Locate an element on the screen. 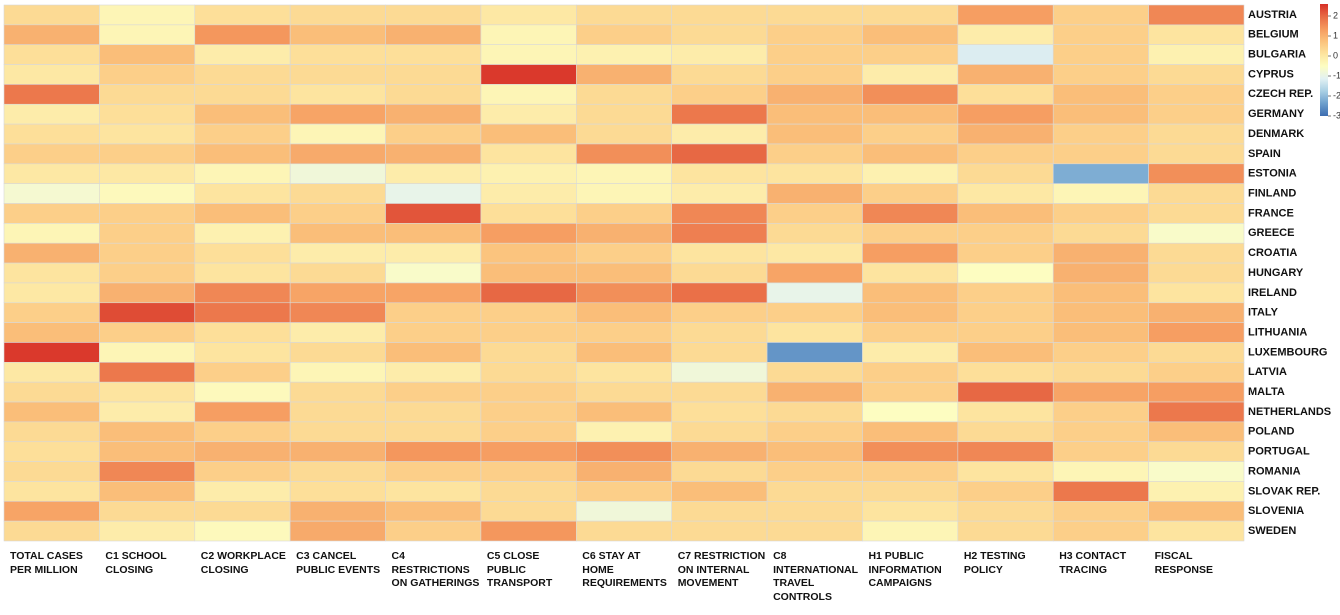 Image resolution: width=1340 pixels, height=615 pixels. colorbar is located at coordinates (1324, 60).